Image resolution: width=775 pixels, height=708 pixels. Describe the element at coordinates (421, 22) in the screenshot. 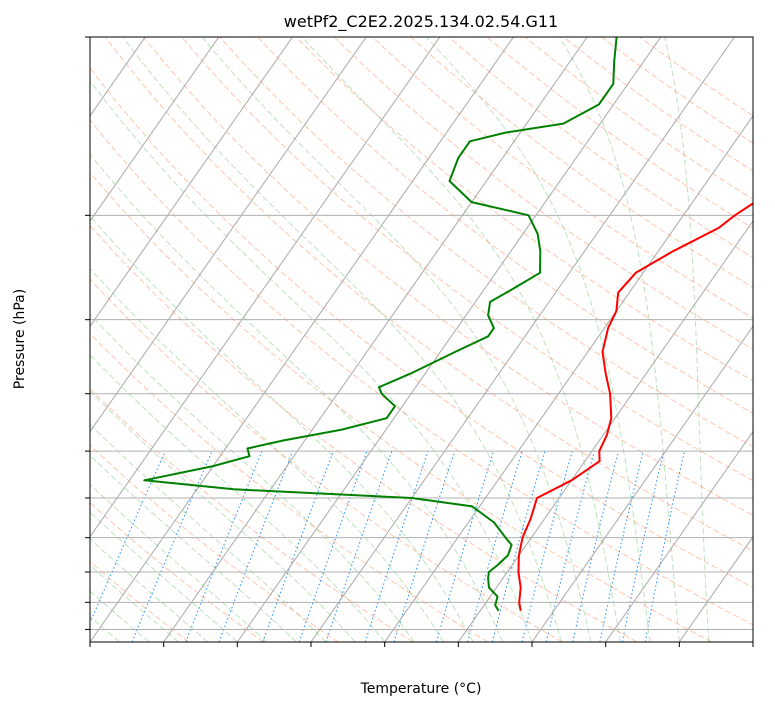

I see `chart-title: wetPf2_C2E2.2025.134.02.54.G11` at that location.